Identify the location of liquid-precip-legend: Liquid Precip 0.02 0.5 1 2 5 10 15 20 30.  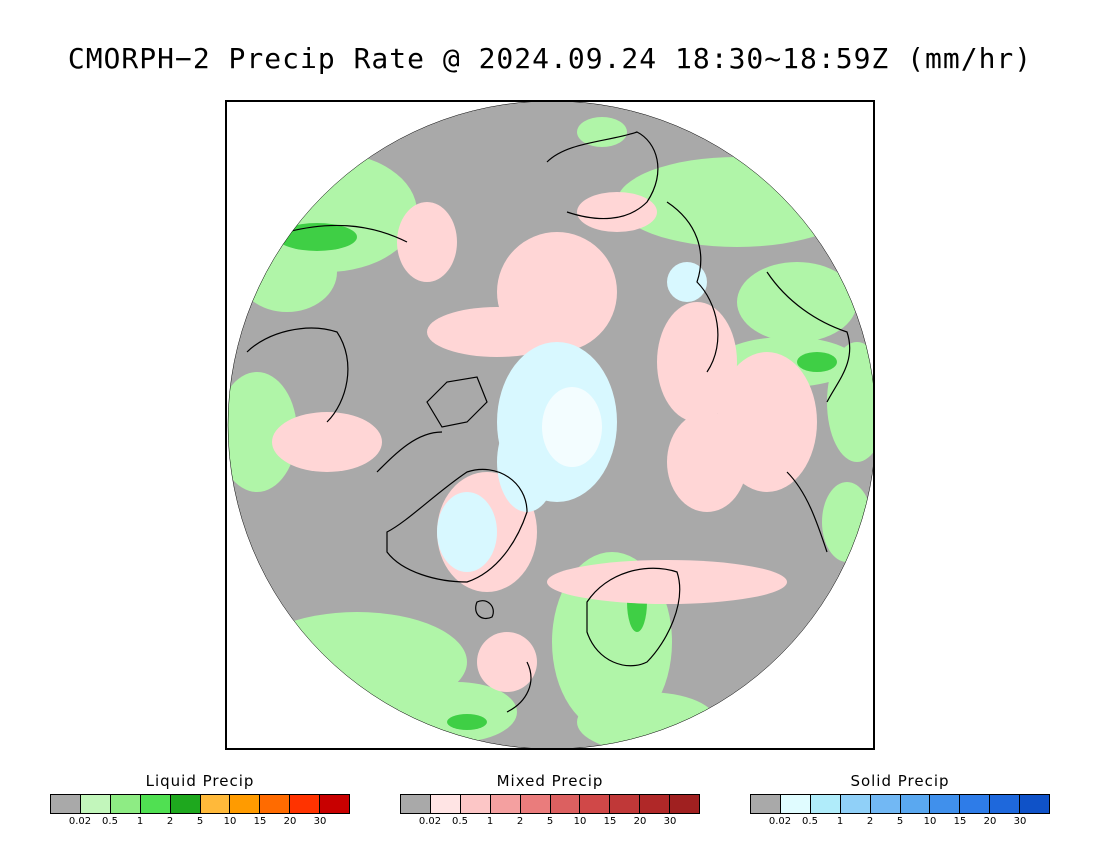
(200, 801).